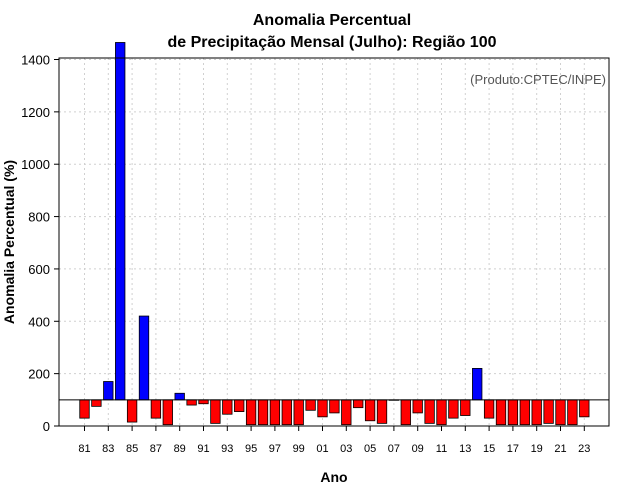 The height and width of the screenshot is (500, 640). Describe the element at coordinates (441, 449) in the screenshot. I see `x-tick-label: 11` at that location.